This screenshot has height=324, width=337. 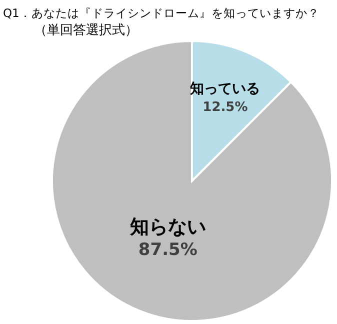 What do you see at coordinates (225, 107) in the screenshot?
I see `data-label: 12.5%` at bounding box center [225, 107].